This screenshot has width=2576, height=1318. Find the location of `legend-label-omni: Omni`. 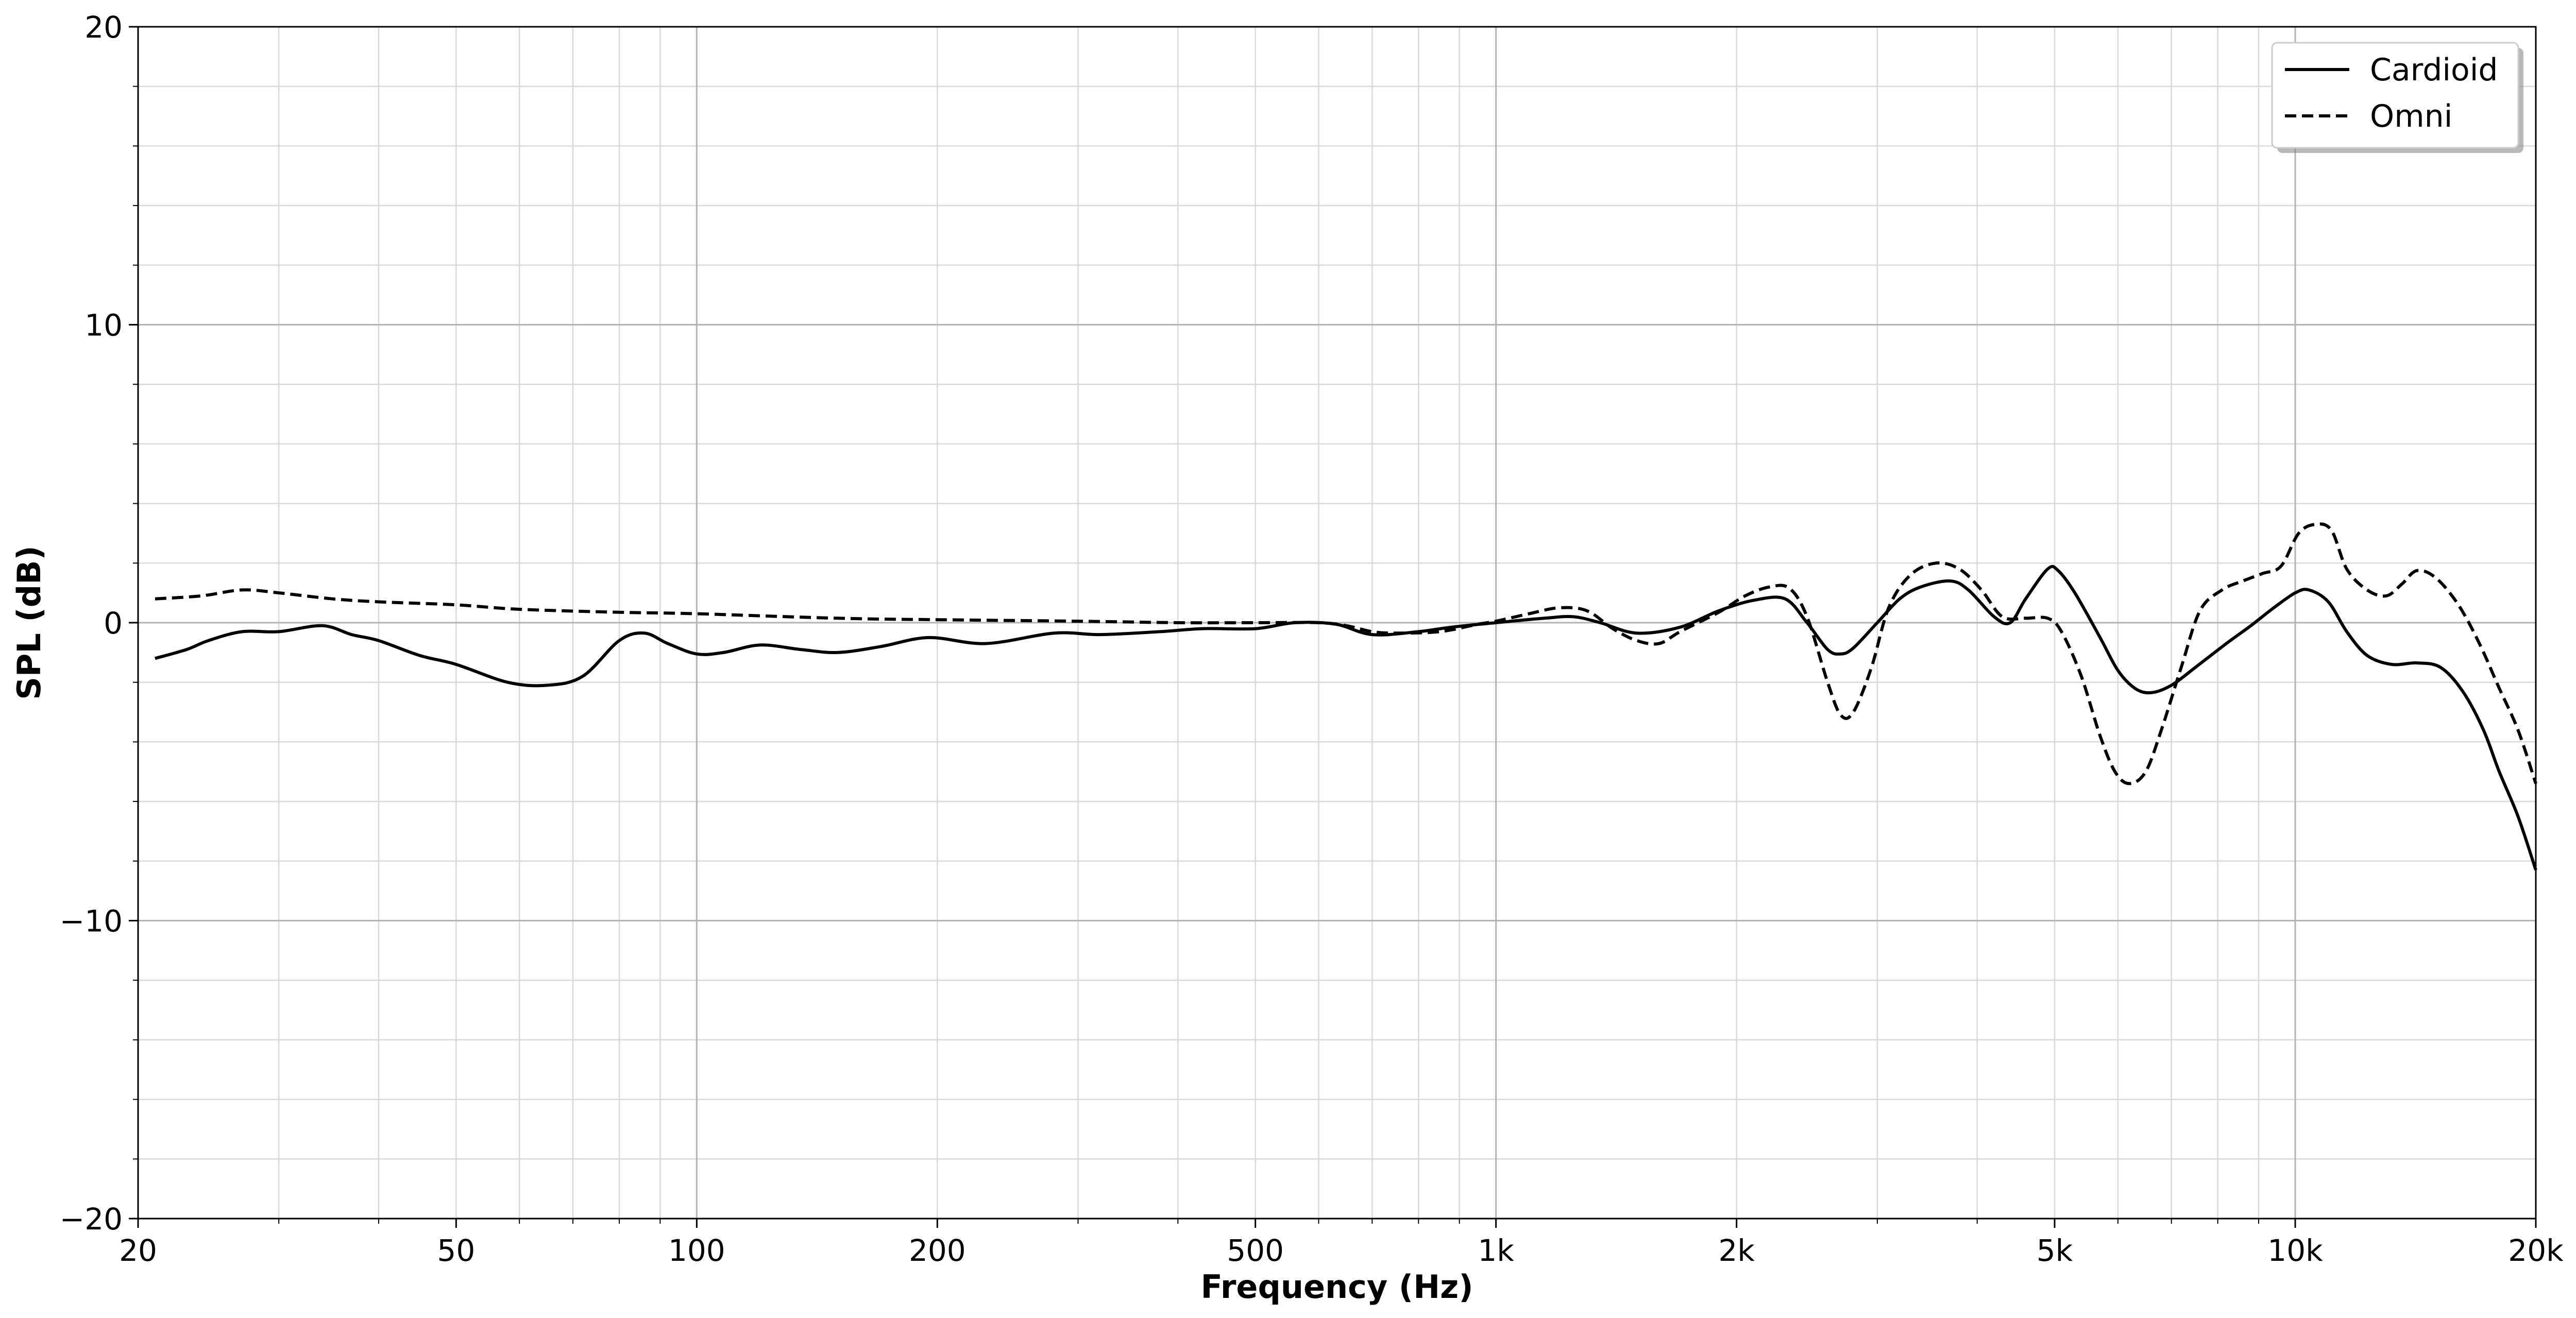

legend-label-omni: Omni is located at coordinates (2411, 116).